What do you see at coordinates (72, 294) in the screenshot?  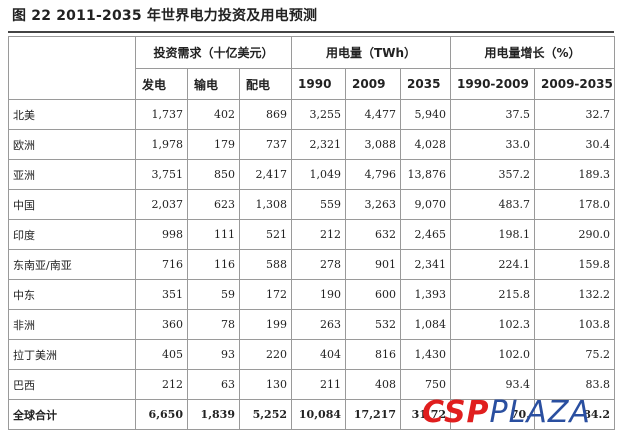 I see `region-cell: 中东` at bounding box center [72, 294].